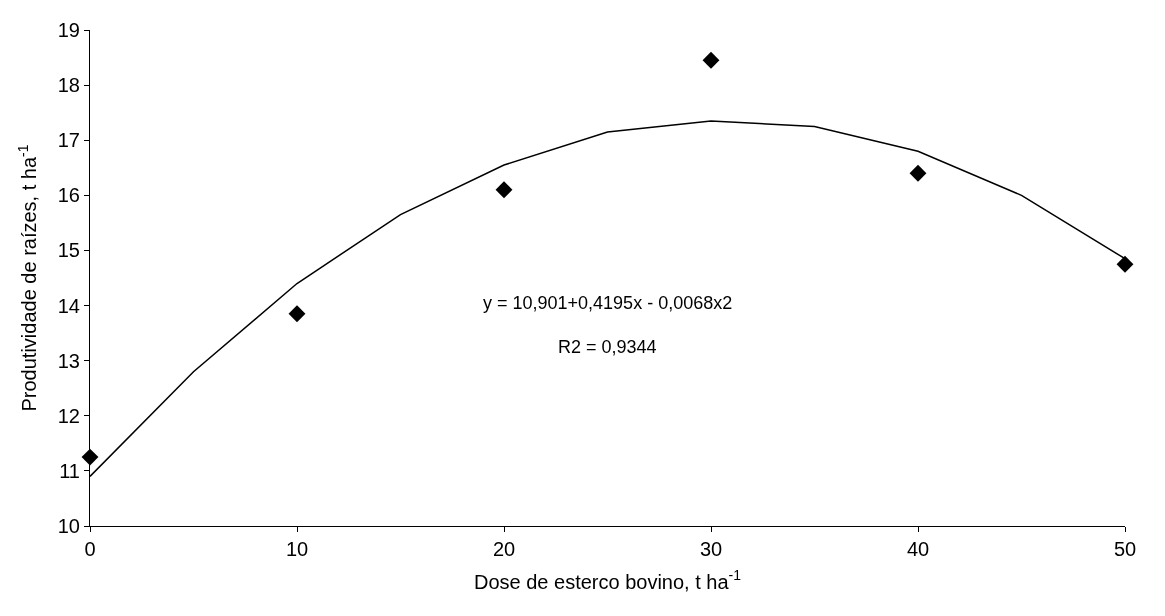 The width and height of the screenshot is (1165, 616). I want to click on y-tick-label: 17, so click(68, 140).